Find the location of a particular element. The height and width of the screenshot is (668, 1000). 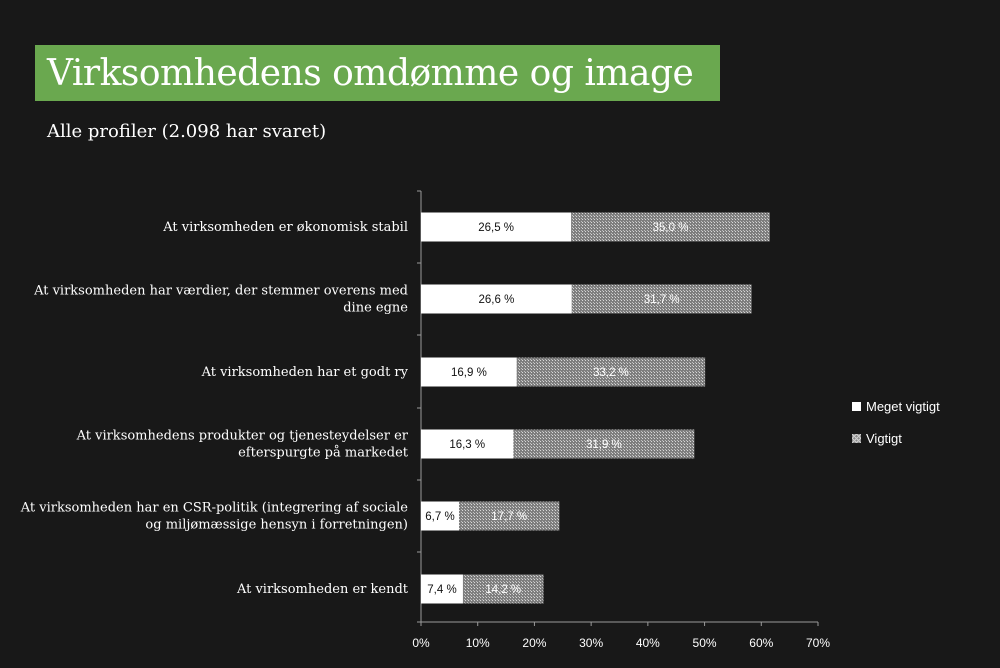

x-tick-label: 70% is located at coordinates (818, 643).